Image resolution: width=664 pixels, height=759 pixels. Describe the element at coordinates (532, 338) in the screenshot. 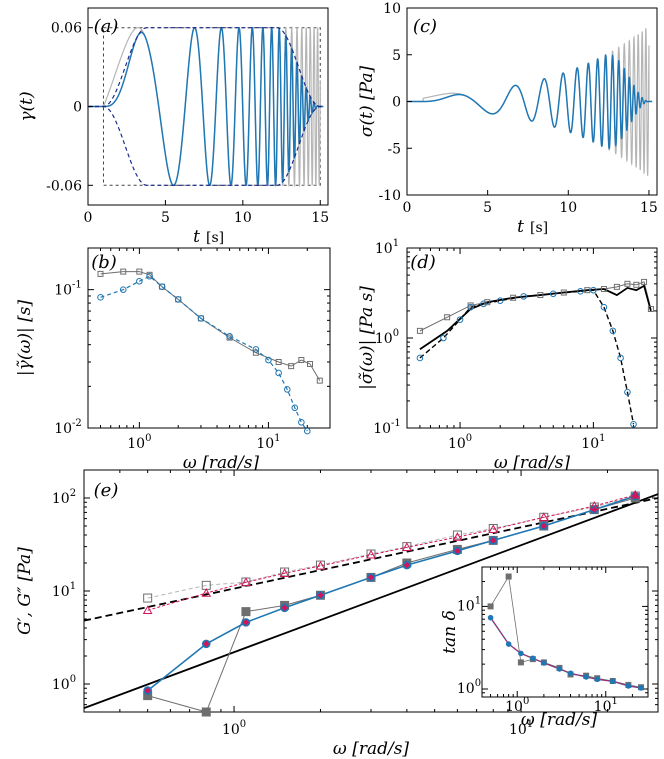

I see `axes-box` at that location.